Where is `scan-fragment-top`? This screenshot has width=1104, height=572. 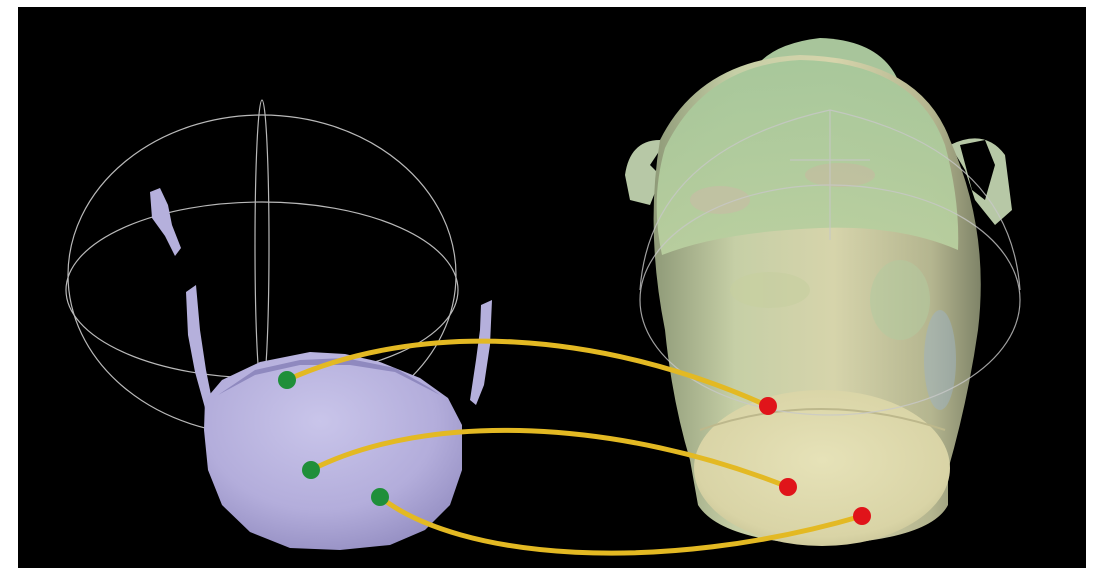 scan-fragment-top is located at coordinates (165, 222).